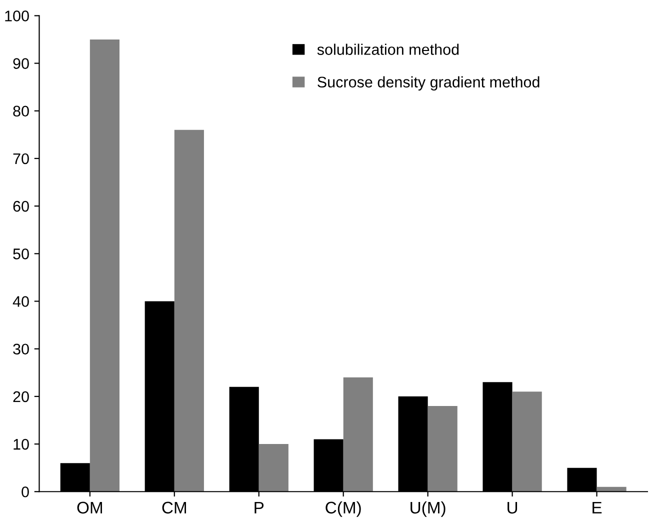 Image resolution: width=654 pixels, height=523 pixels. Describe the element at coordinates (513, 508) in the screenshot. I see `x-tick-label: U` at that location.